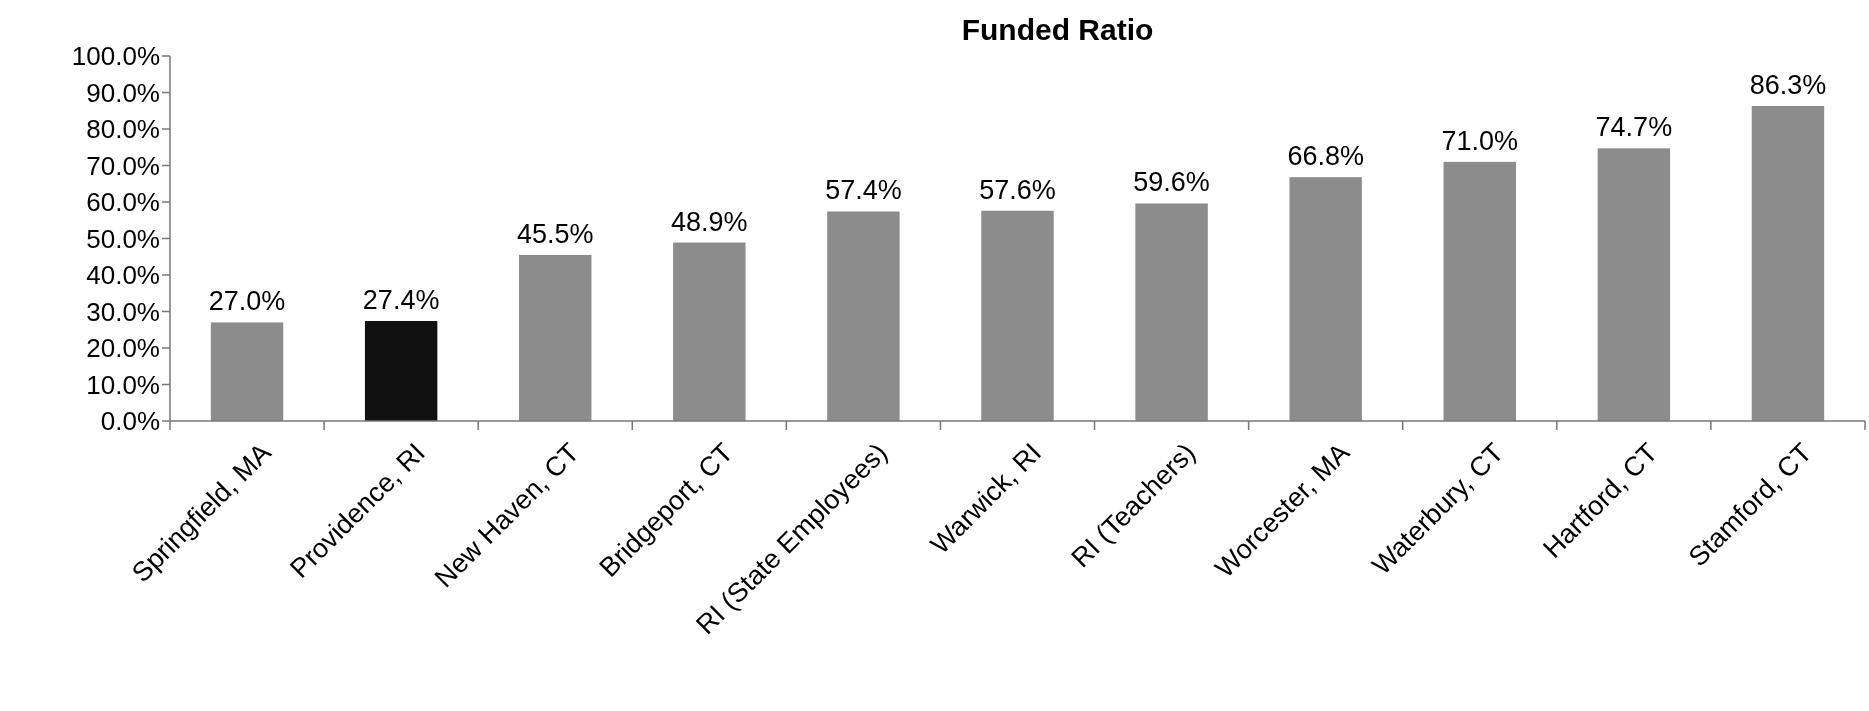  I want to click on data-label: 45.5%, so click(555, 233).